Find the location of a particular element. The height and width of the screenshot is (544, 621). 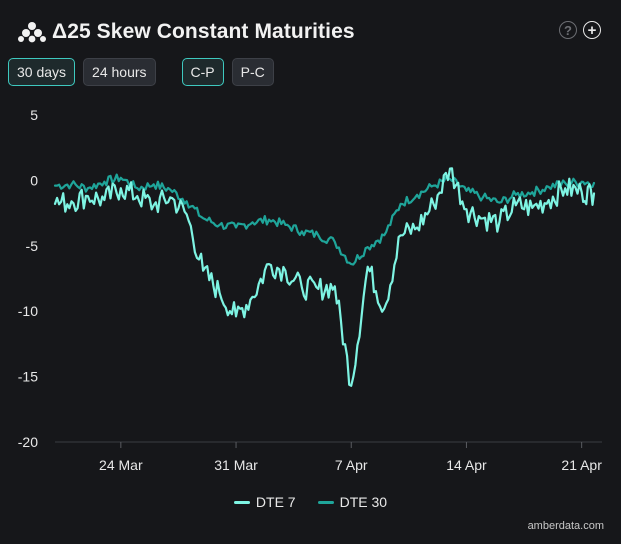

chart-title: Δ25 Skew Constant Maturities is located at coordinates (203, 31).